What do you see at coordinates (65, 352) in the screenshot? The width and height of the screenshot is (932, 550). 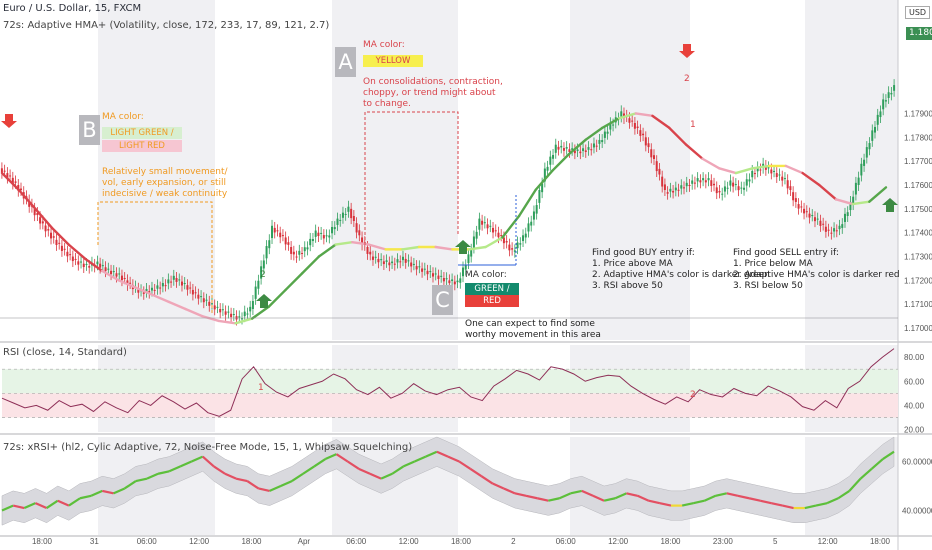 I see `indicator-legend-rsi: RSI (close, 14, Standard)` at bounding box center [65, 352].